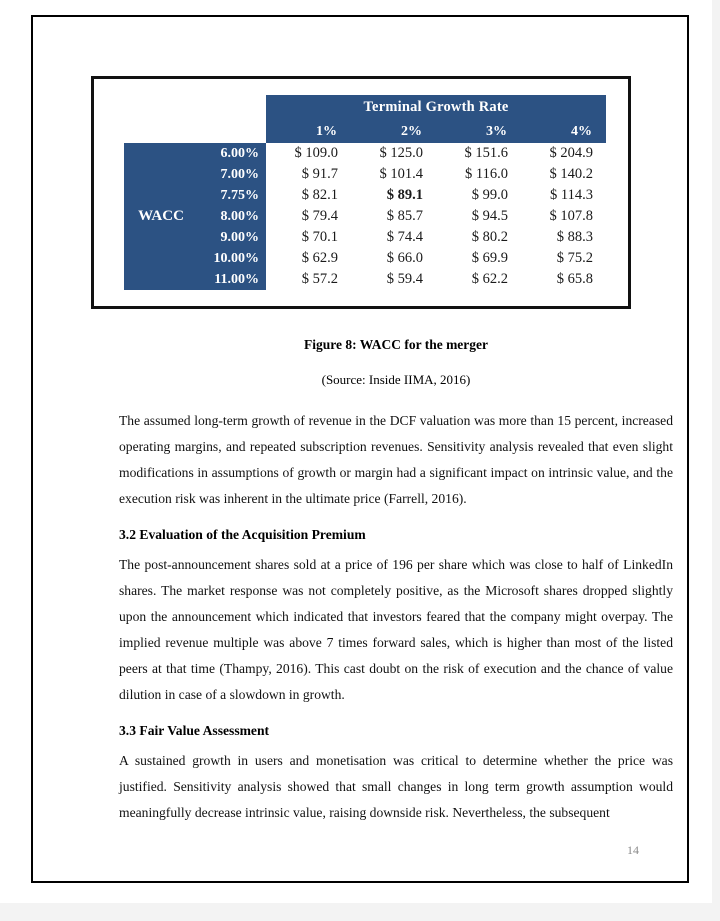 The image size is (720, 921). Describe the element at coordinates (308, 279) in the screenshot. I see `cell-6-0: $ 57.2` at that location.